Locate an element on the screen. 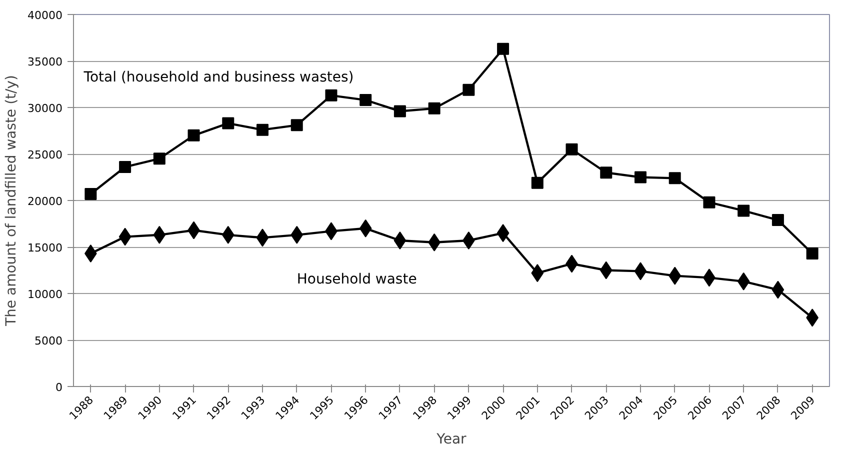  y-tick-label: 10000 is located at coordinates (45, 294).